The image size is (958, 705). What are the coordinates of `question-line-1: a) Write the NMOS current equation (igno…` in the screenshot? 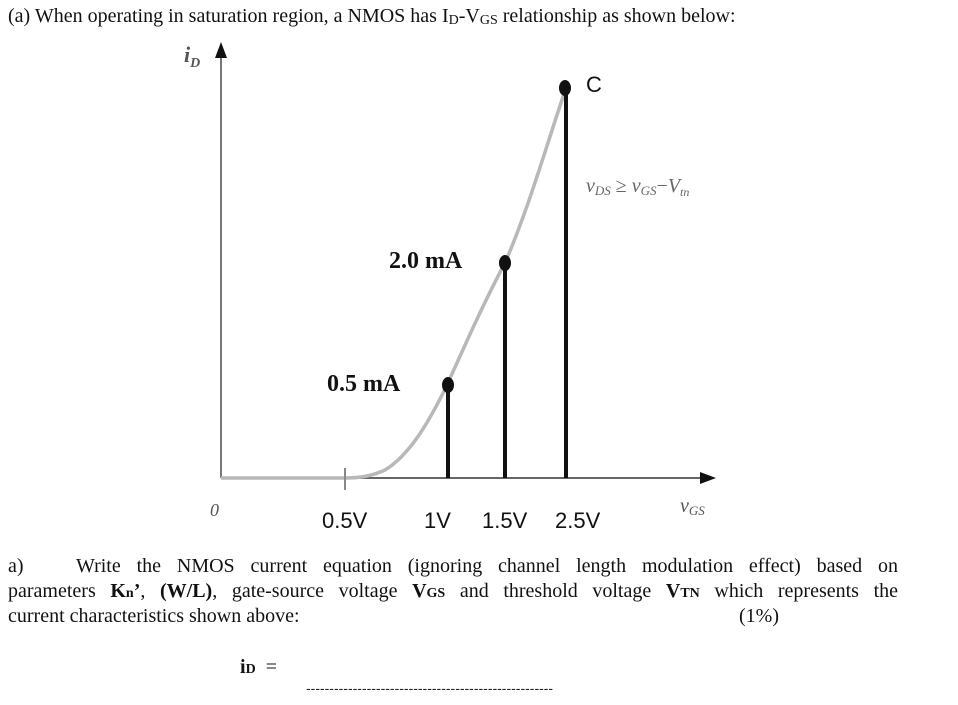 It's located at (453, 566).